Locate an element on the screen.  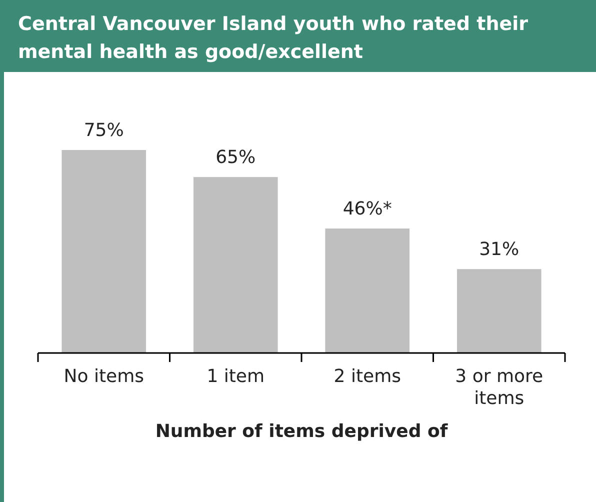
x-tick-label: No items is located at coordinates (104, 376).